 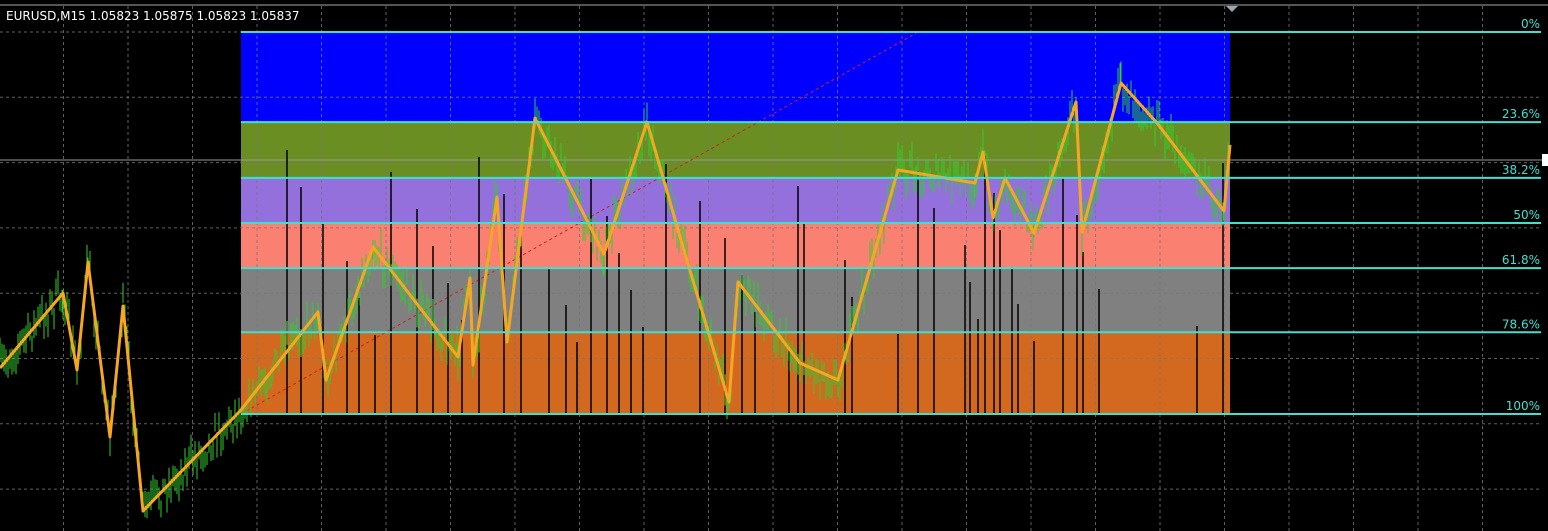 What do you see at coordinates (1521, 170) in the screenshot?
I see `fib-level-label: 38.2%` at bounding box center [1521, 170].